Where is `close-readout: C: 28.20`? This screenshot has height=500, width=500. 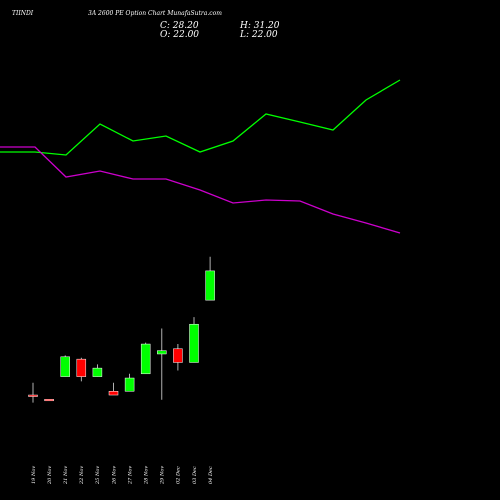
close-readout: C: 28.20 is located at coordinates (179, 26).